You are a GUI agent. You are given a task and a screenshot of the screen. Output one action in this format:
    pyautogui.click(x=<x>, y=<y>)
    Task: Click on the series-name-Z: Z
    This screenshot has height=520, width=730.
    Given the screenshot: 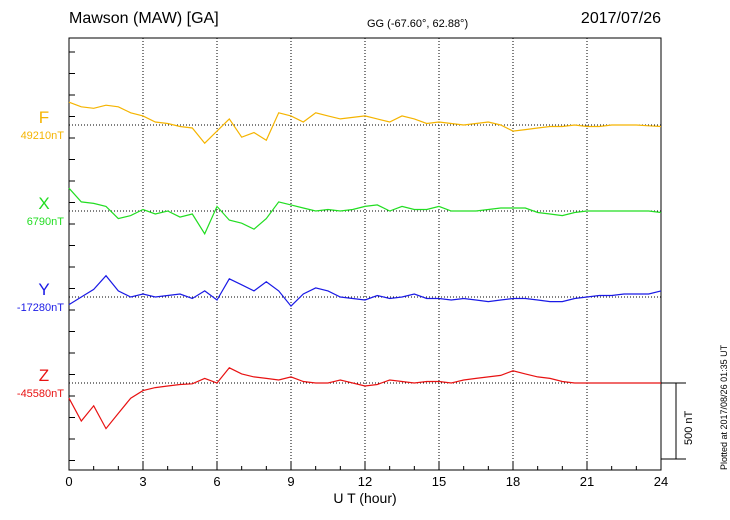 What is the action you would take?
    pyautogui.click(x=44, y=375)
    